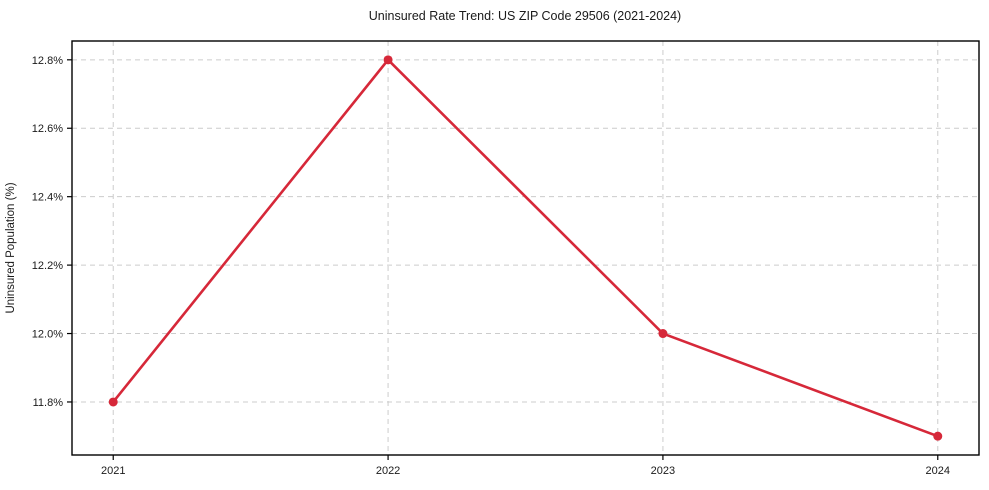 The width and height of the screenshot is (989, 490). Describe the element at coordinates (48, 403) in the screenshot. I see `y-tick-label: 11.8%` at that location.